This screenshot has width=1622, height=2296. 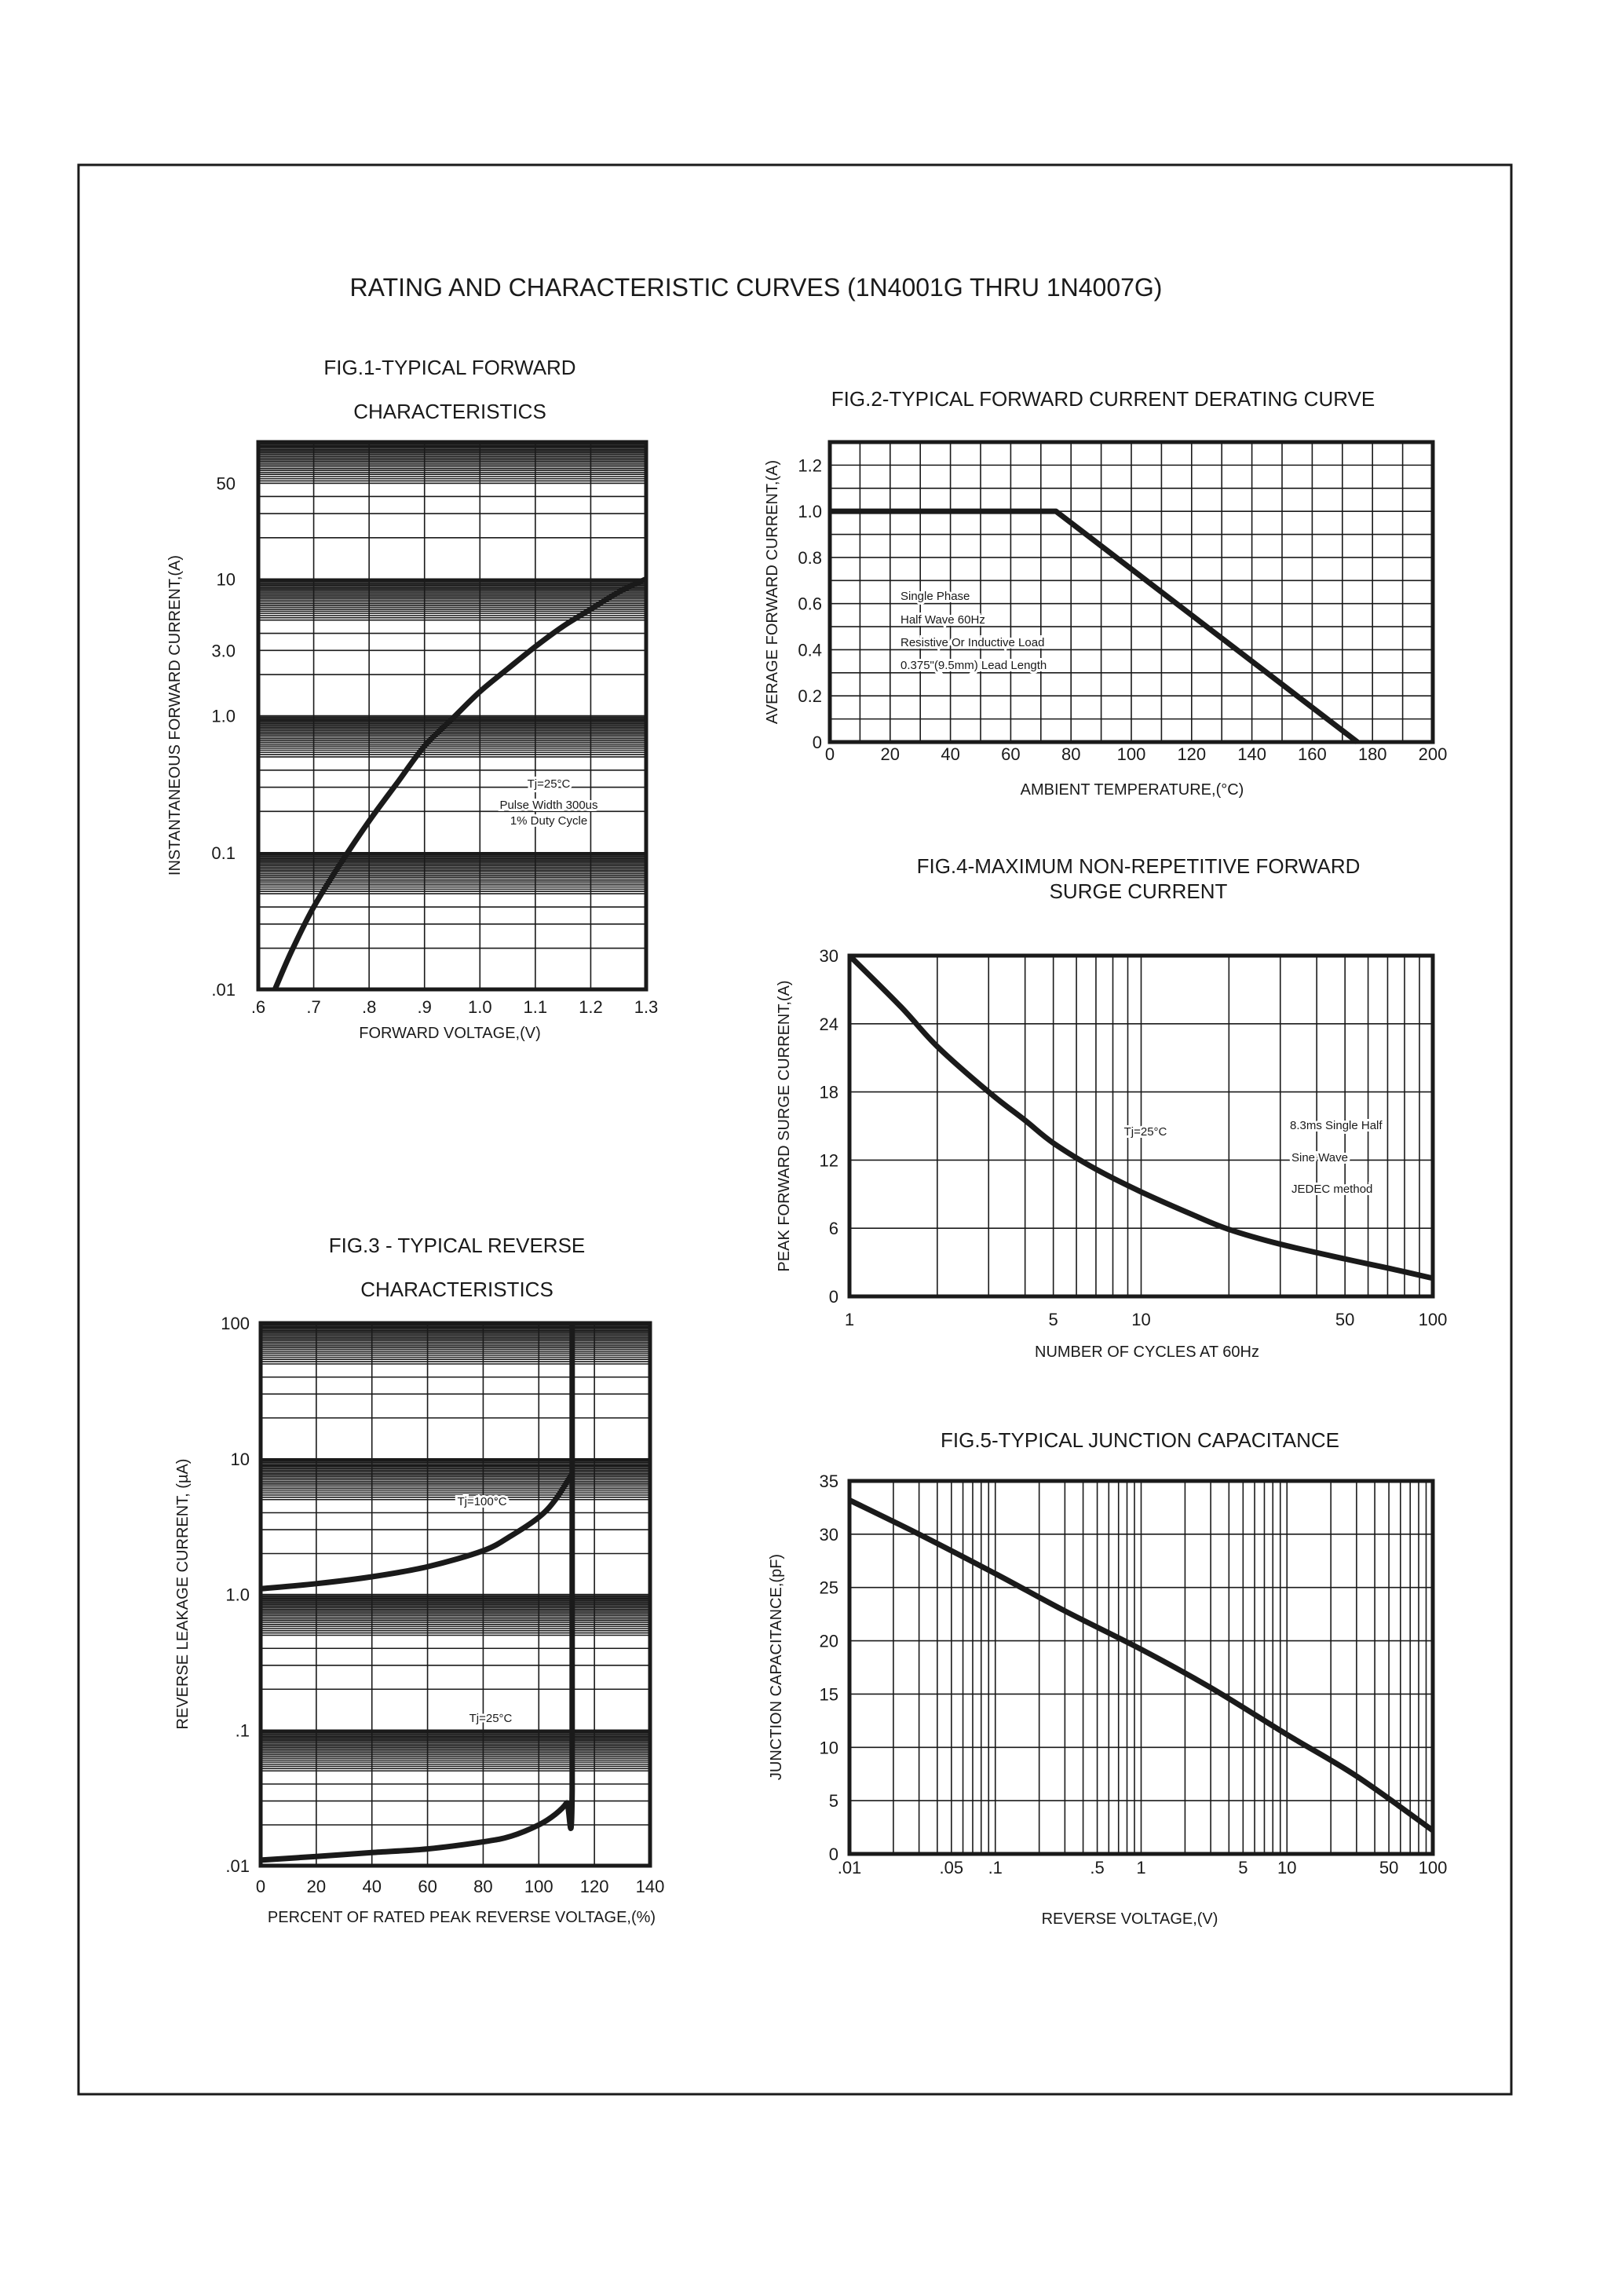 I want to click on x-tick-label: .8, so click(x=369, y=1007).